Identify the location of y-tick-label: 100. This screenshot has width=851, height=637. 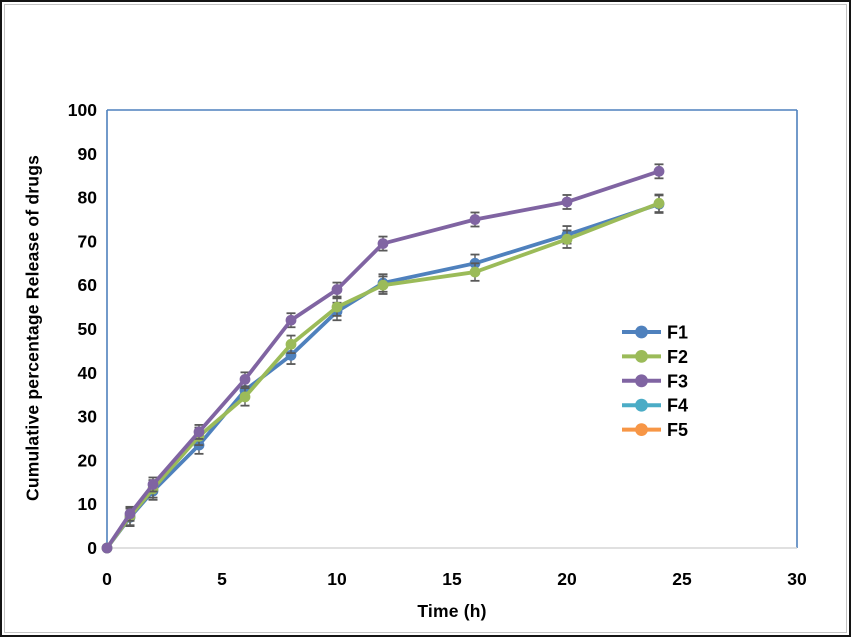
(82, 110).